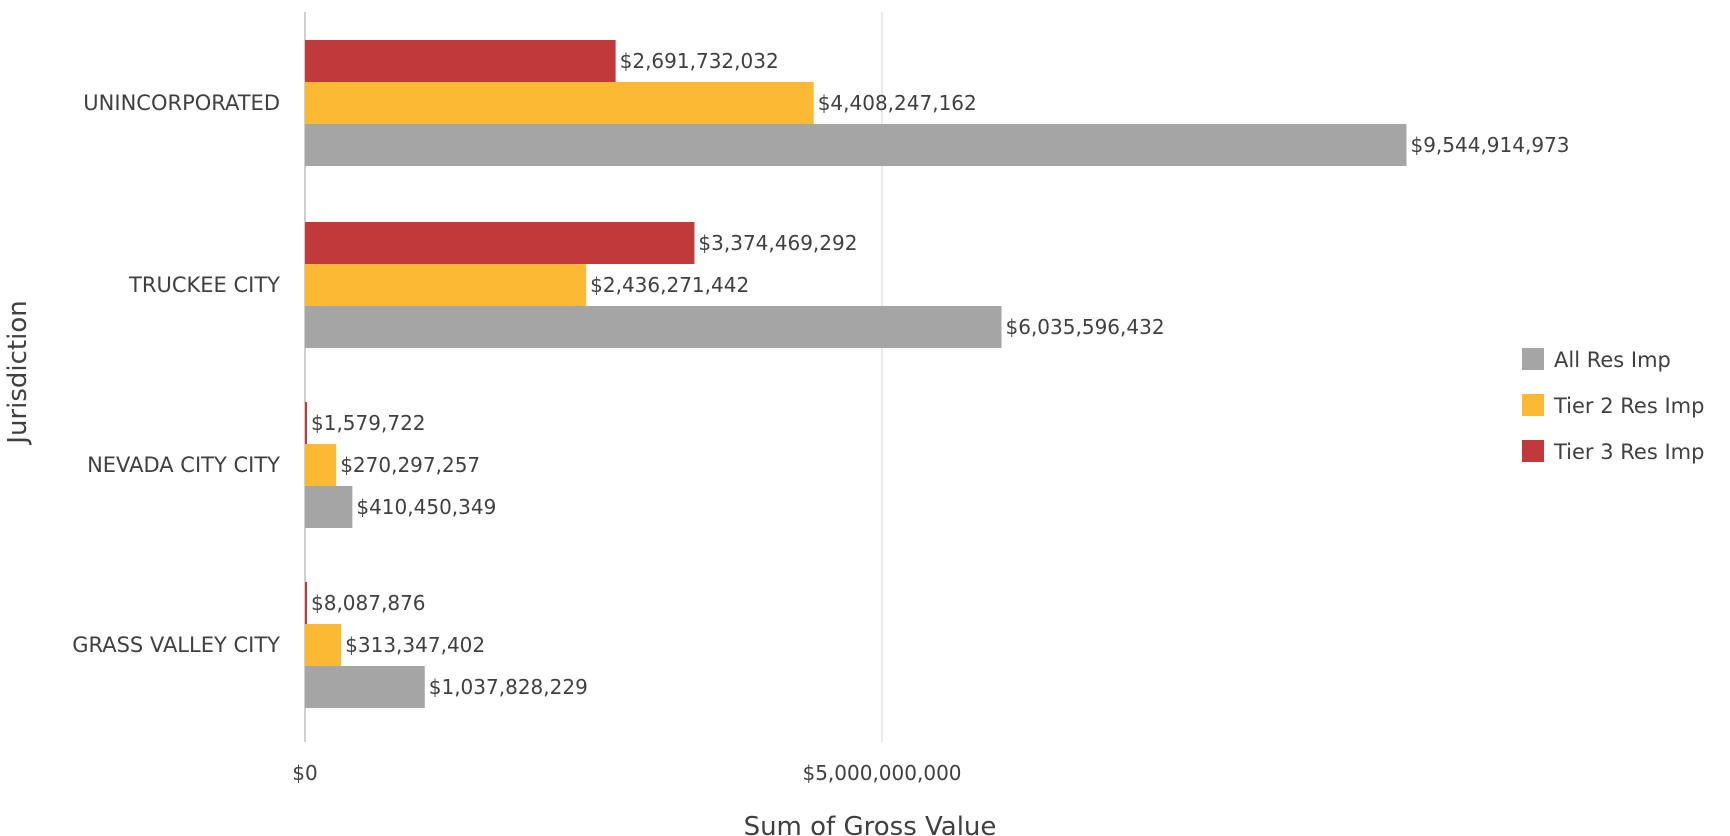 Image resolution: width=1730 pixels, height=836 pixels. Describe the element at coordinates (1628, 406) in the screenshot. I see `legend-label-tier-2-res-imp: Tier 2 Res Imp` at that location.